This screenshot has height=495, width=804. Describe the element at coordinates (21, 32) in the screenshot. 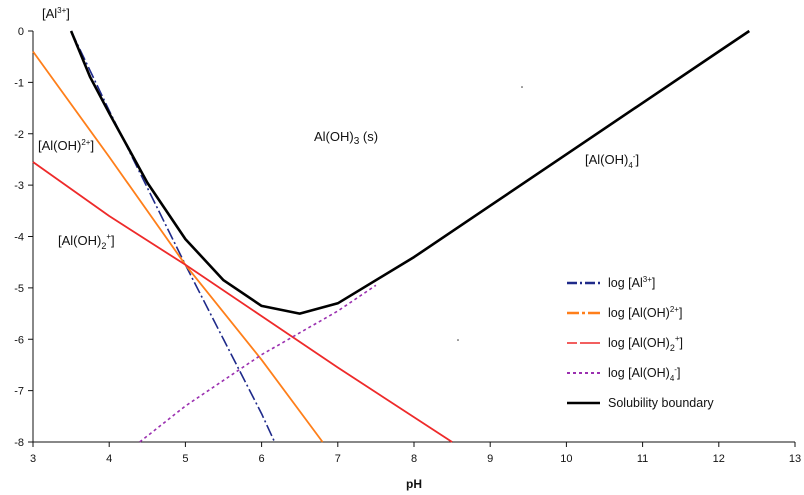

I see `y-tick-label: 0` at that location.